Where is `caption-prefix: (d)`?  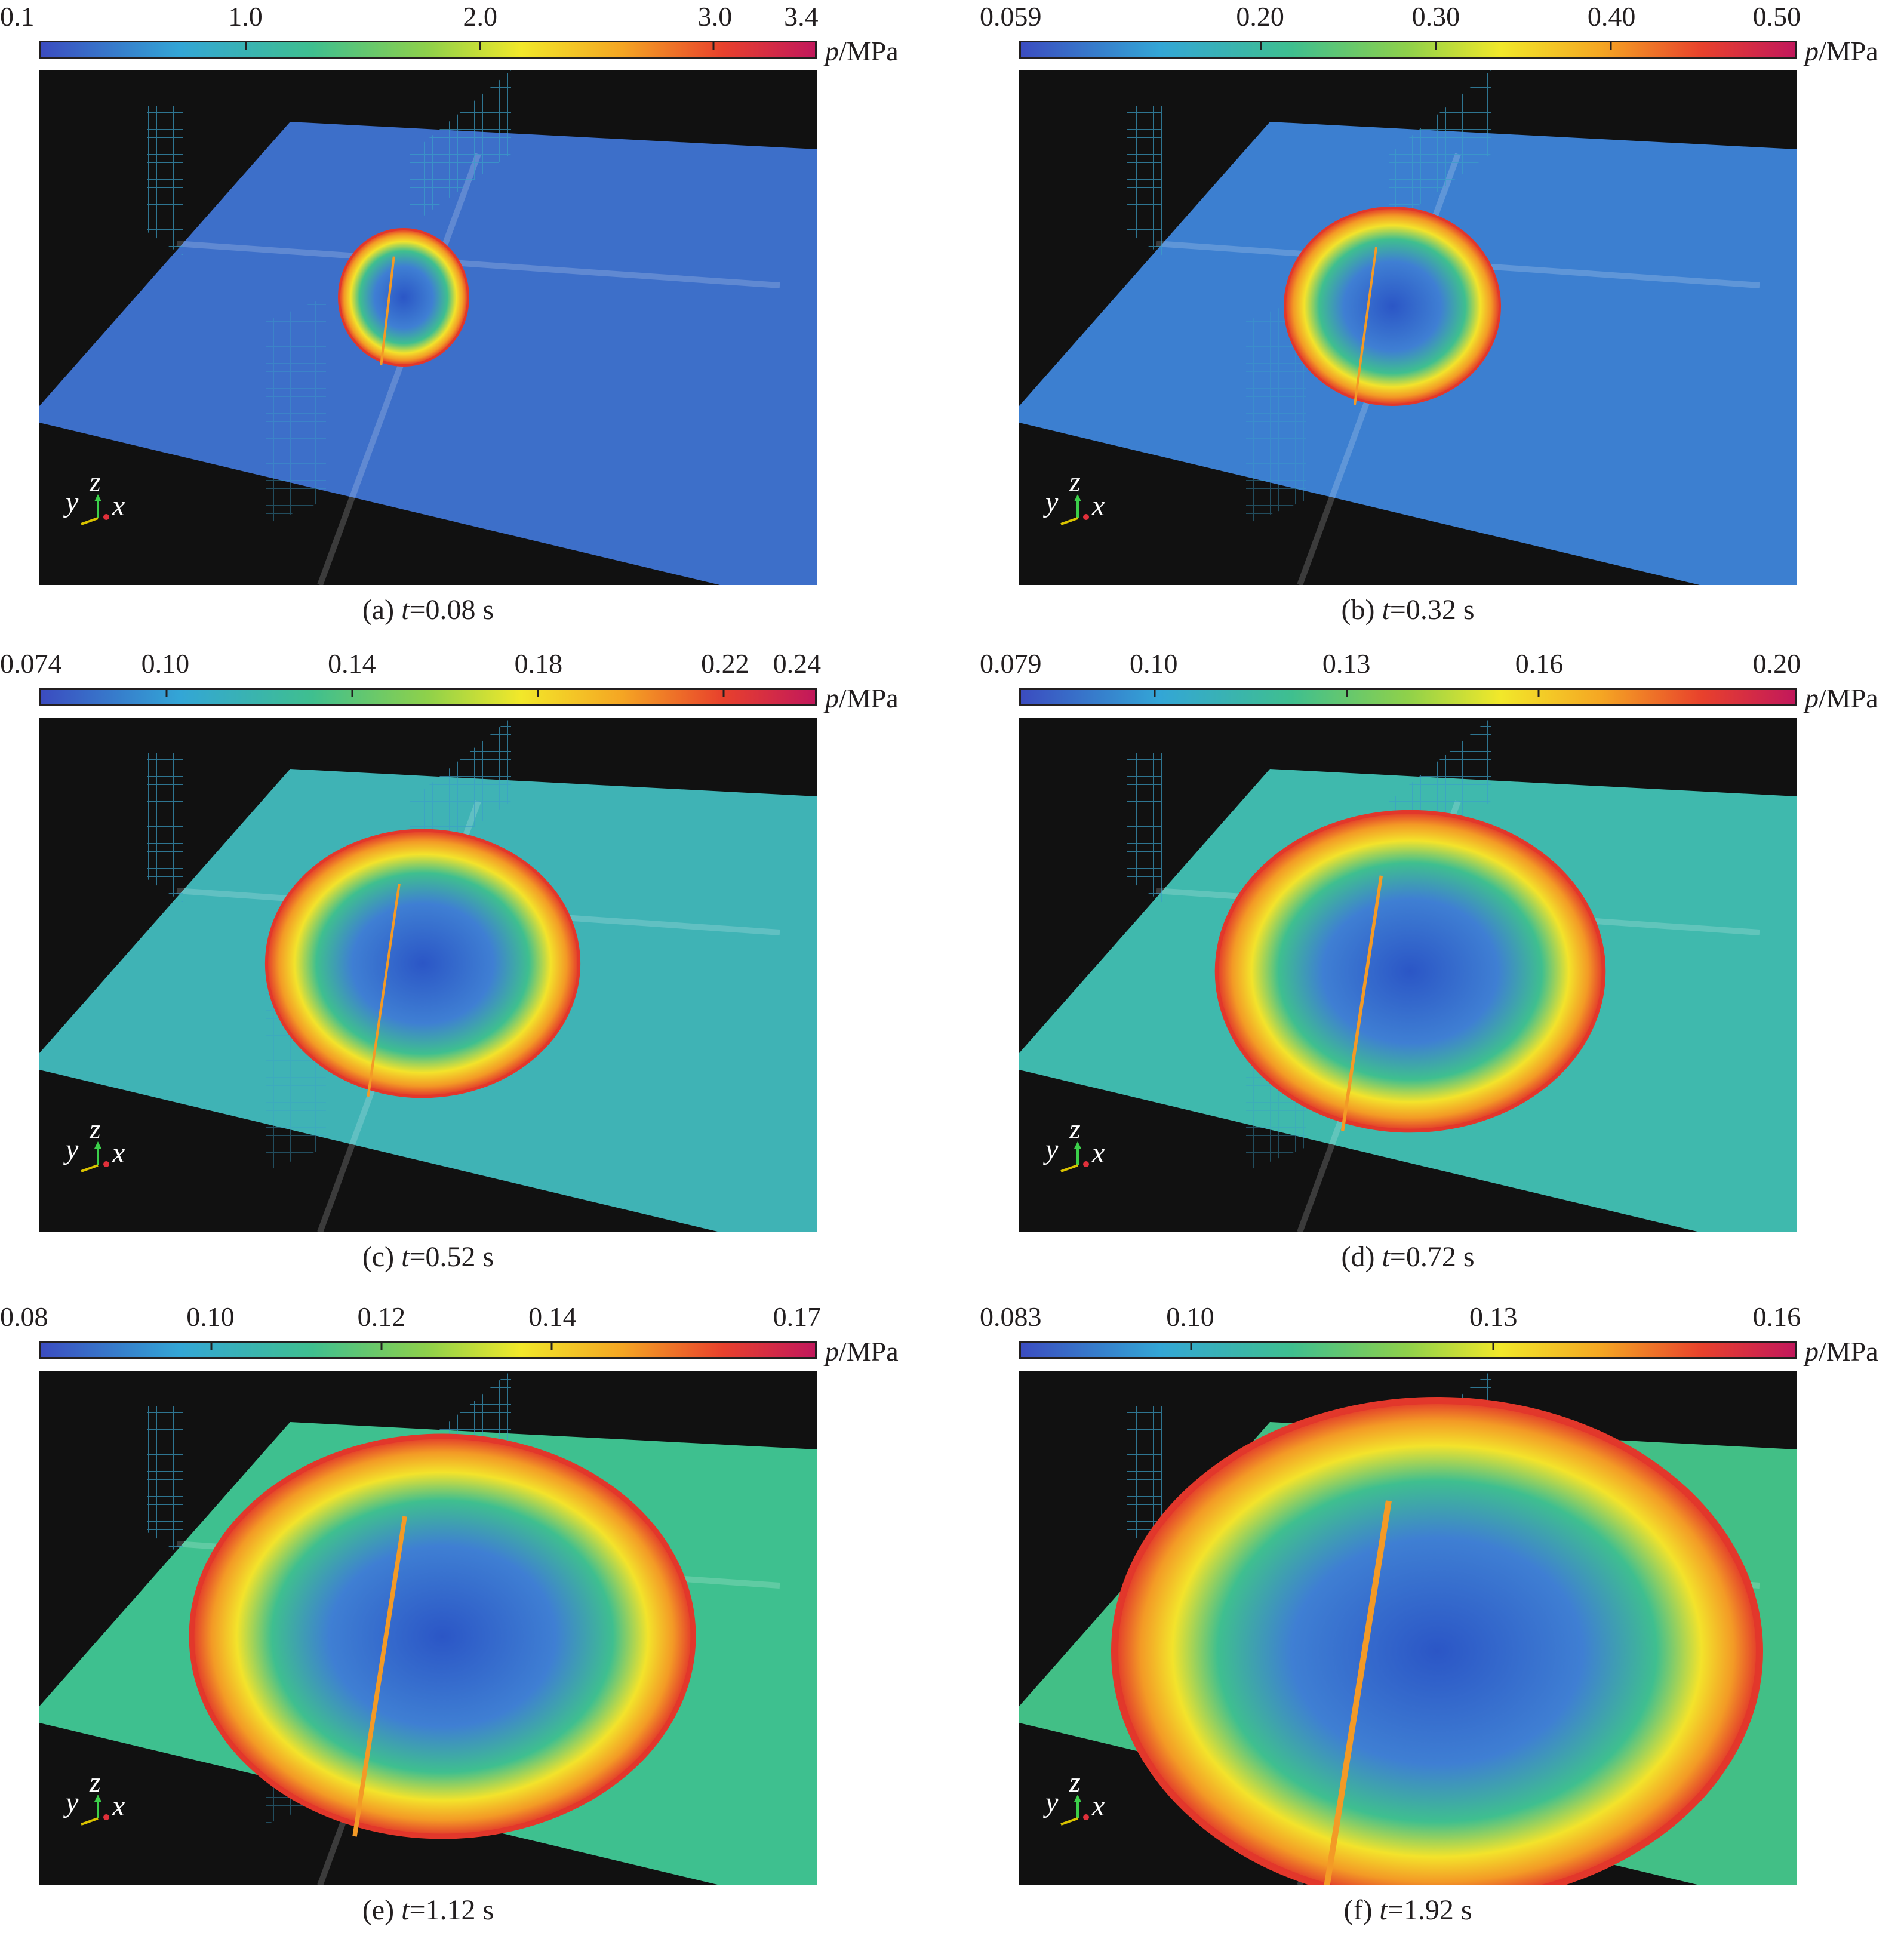
caption-prefix: (d) is located at coordinates (1361, 1257).